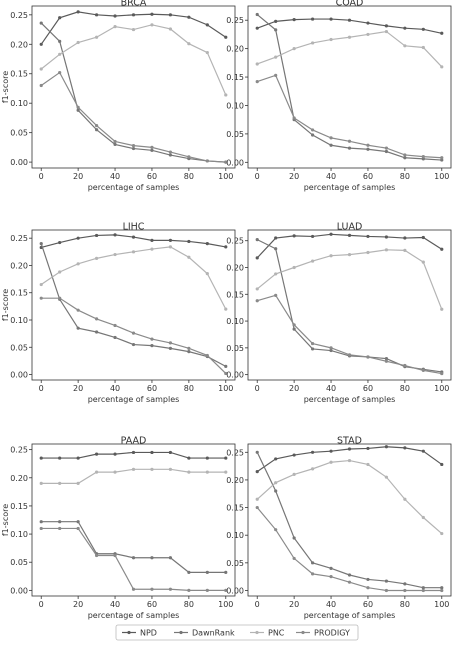 The height and width of the screenshot is (648, 474). I want to click on legend: NPD DawnRank PNC PRODIGY, so click(237, 632).